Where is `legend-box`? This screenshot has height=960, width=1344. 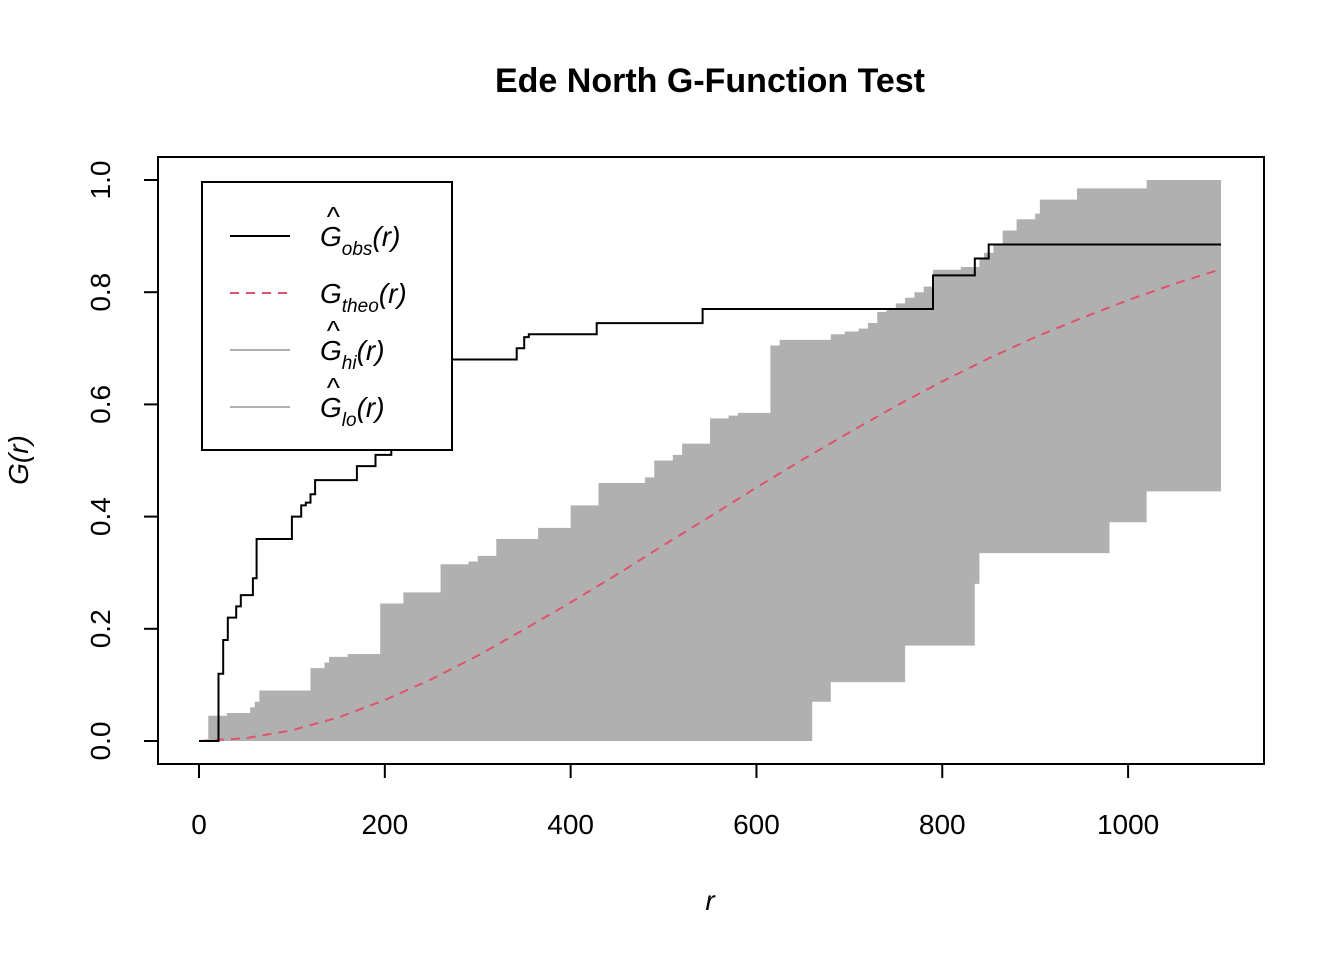
legend-box is located at coordinates (327, 316).